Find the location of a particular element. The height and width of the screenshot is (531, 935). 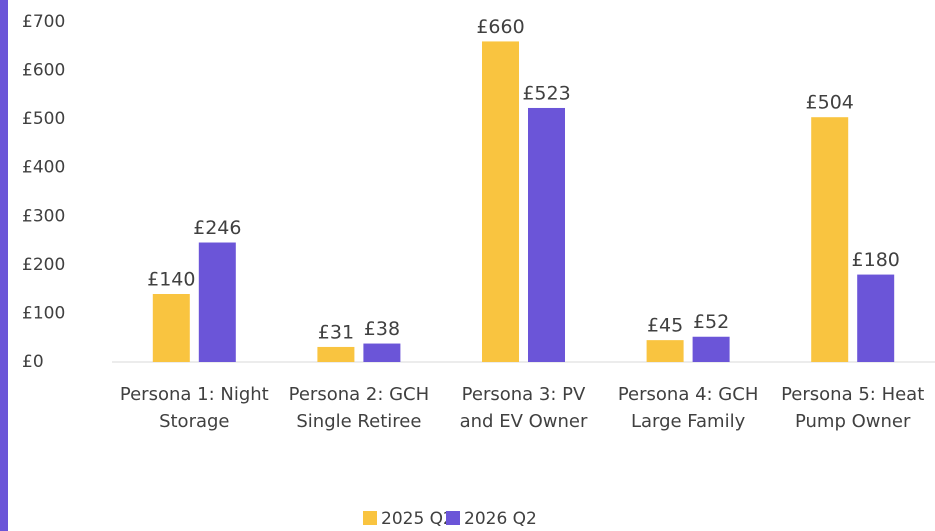

value-label: £38 is located at coordinates (382, 329).